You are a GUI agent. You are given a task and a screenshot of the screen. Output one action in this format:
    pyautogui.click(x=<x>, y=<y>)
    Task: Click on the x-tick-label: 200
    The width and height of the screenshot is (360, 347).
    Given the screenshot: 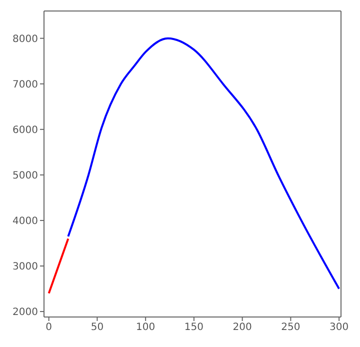 What is the action you would take?
    pyautogui.click(x=242, y=328)
    